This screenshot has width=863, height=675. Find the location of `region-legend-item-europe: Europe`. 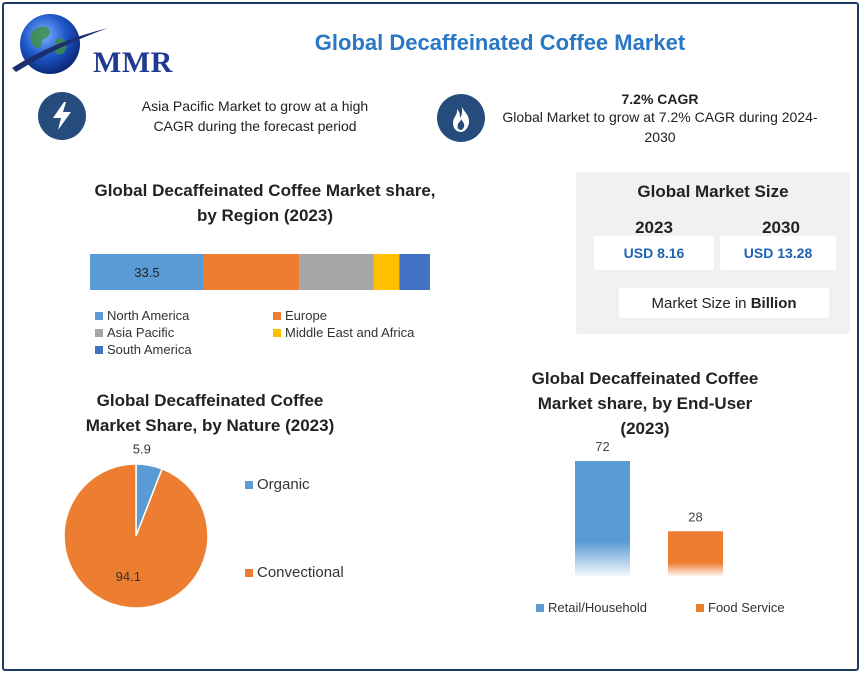

region-legend-item-europe: Europe is located at coordinates (300, 315).